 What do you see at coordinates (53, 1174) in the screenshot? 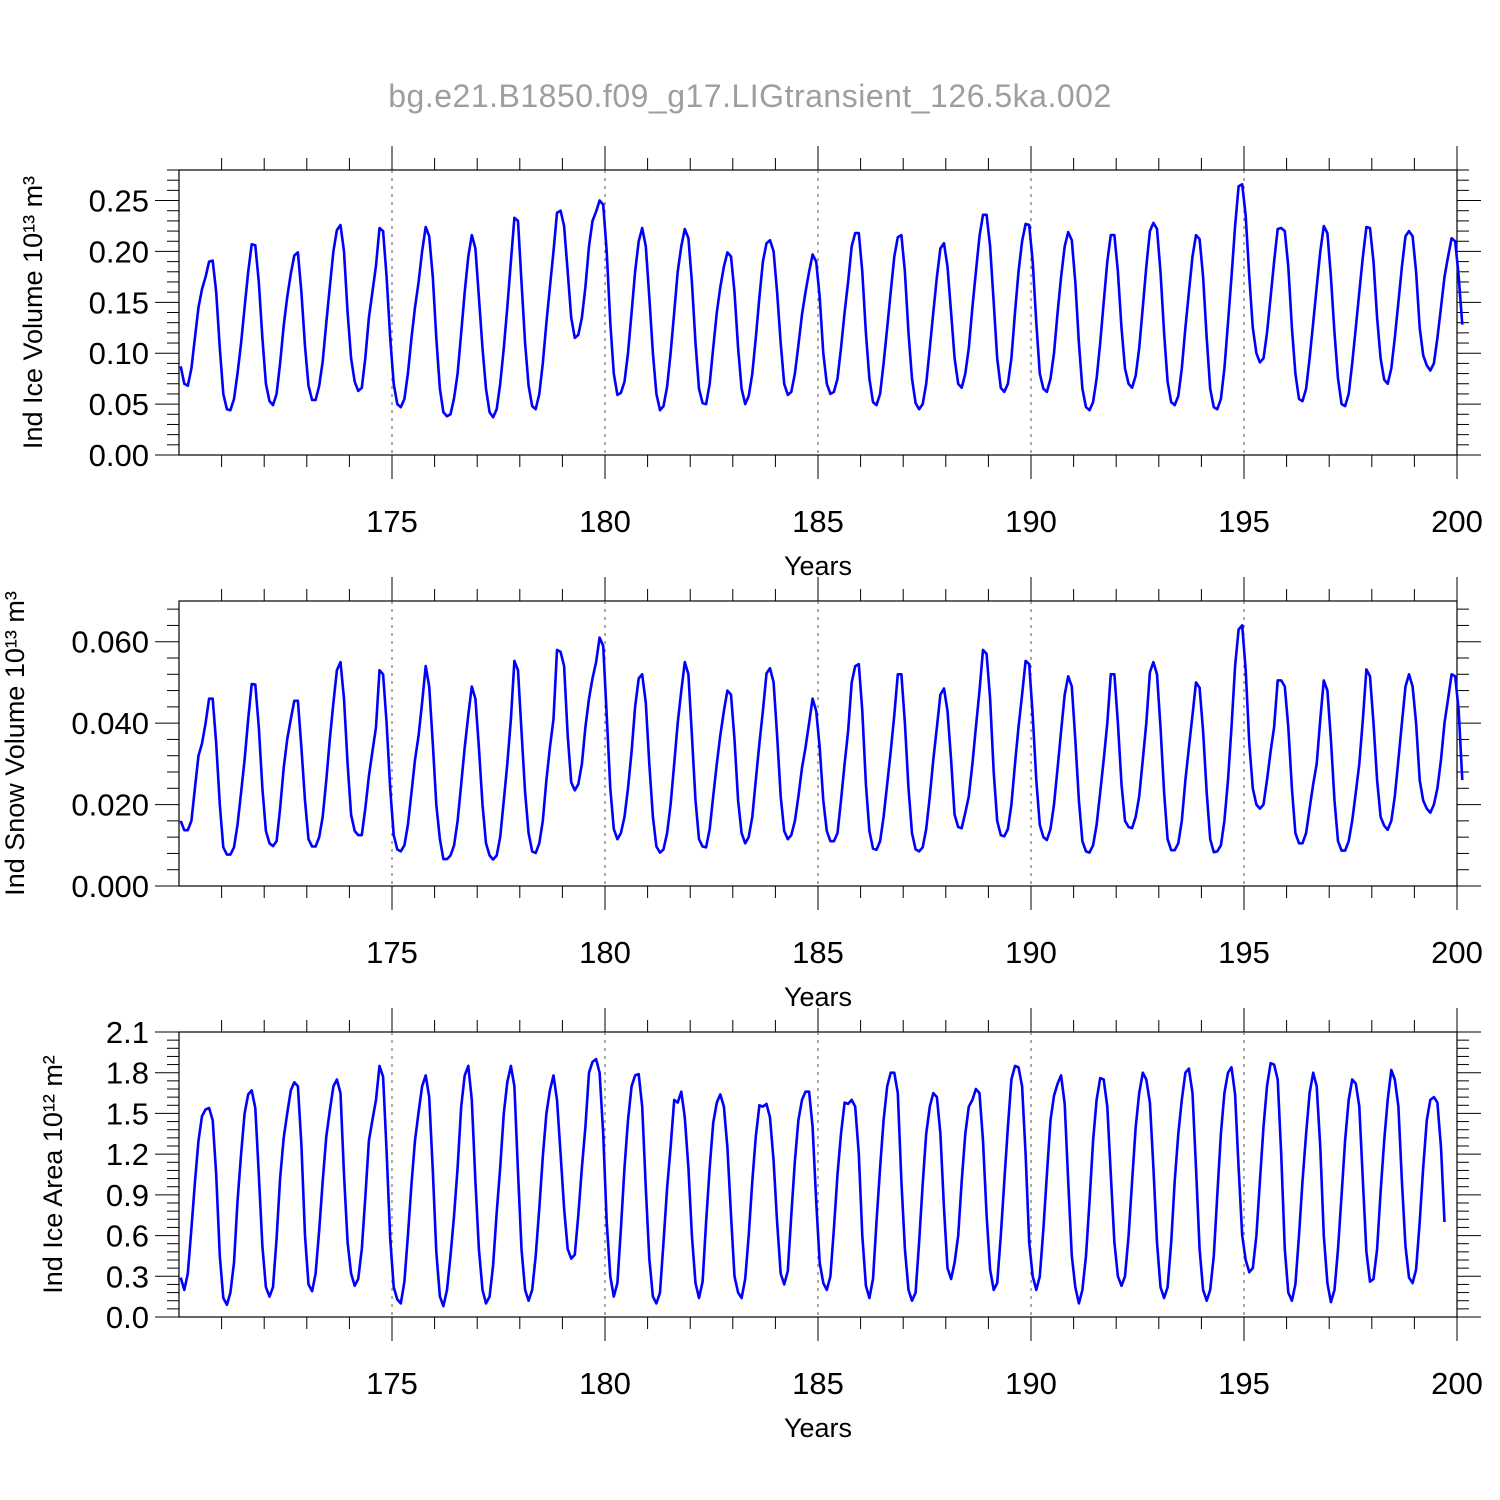
I see `y-axis-title: Ind Ice Area 10¹² m²` at bounding box center [53, 1174].